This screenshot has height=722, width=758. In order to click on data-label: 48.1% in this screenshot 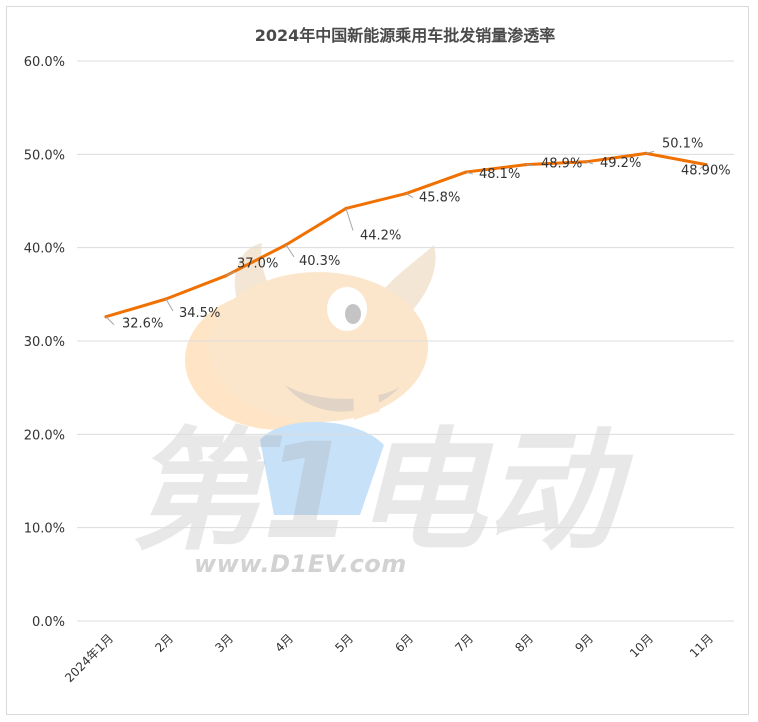, I will do `click(499, 174)`.